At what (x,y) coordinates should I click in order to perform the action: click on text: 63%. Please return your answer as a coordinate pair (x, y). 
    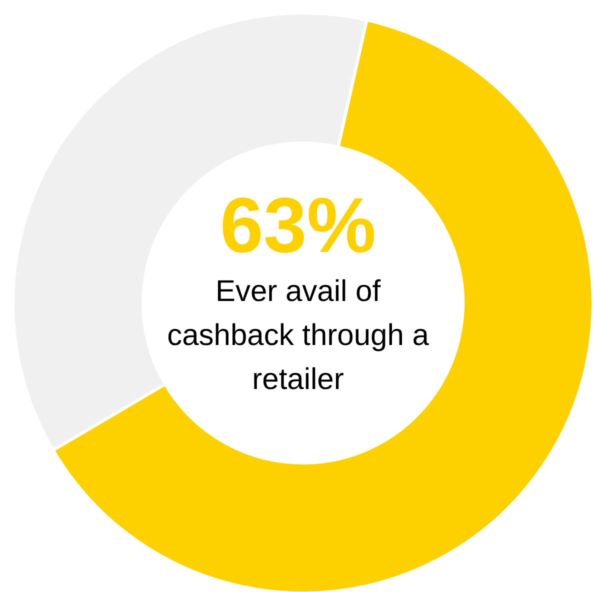
    Looking at the image, I should click on (298, 225).